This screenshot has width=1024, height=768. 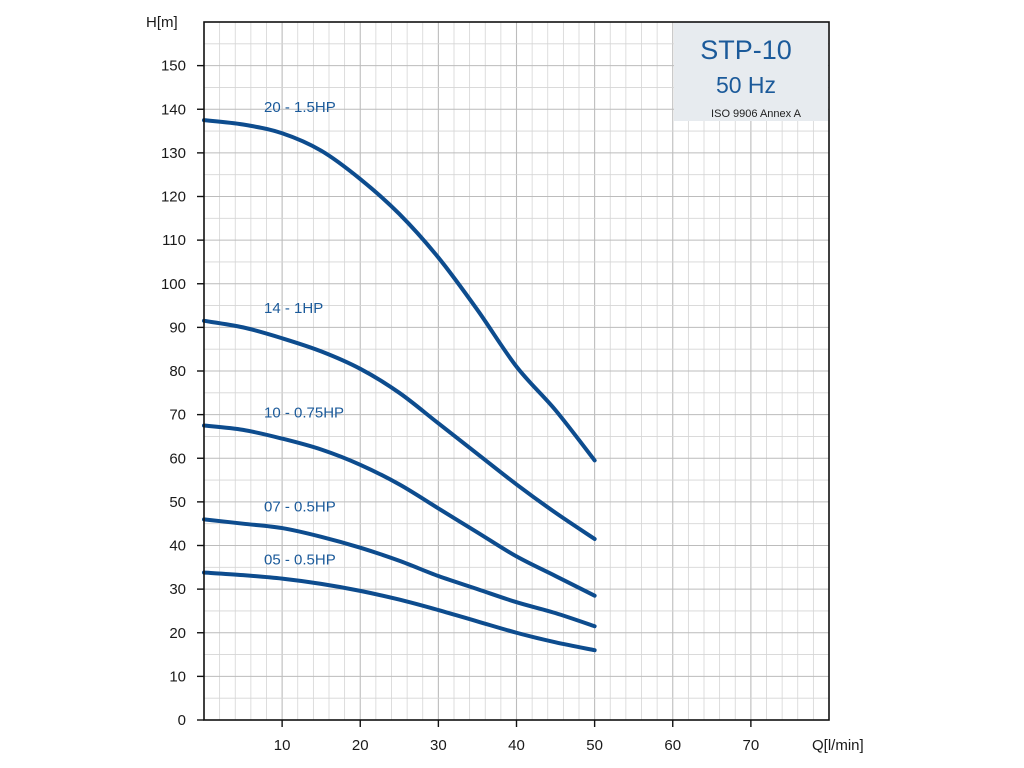 I want to click on y-tick-label: 50, so click(x=177, y=502).